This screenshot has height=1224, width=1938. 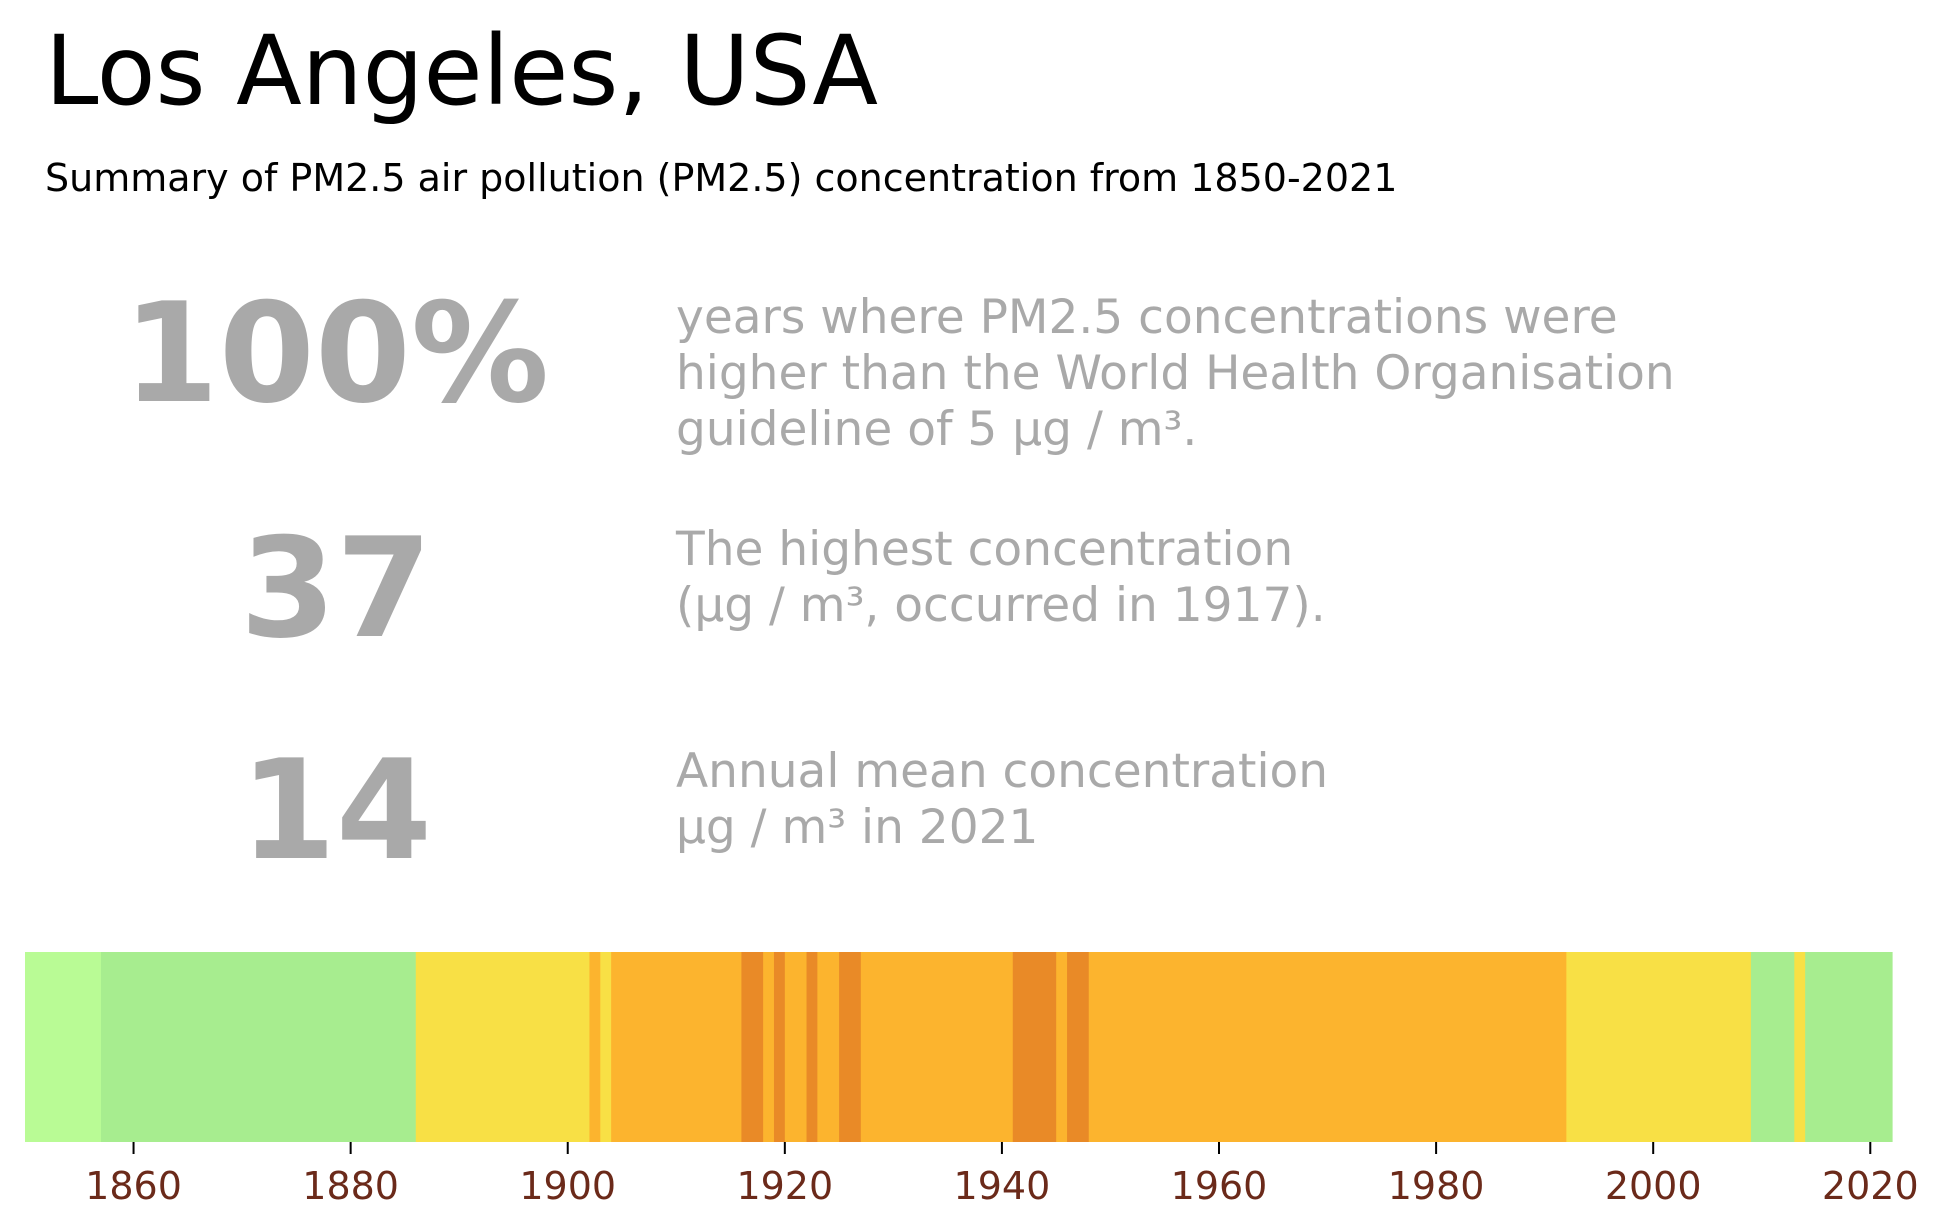 What do you see at coordinates (336, 810) in the screenshot?
I see `stat-value-annual-mean: 14` at bounding box center [336, 810].